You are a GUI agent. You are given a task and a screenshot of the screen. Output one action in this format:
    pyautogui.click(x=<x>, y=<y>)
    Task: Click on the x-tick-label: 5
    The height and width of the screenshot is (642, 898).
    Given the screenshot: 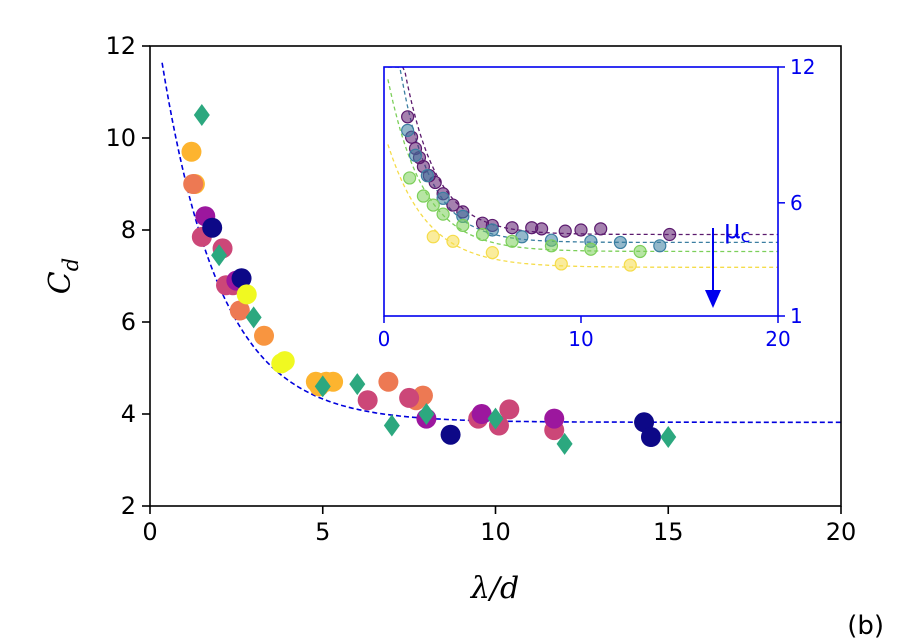 What is the action you would take?
    pyautogui.click(x=322, y=532)
    